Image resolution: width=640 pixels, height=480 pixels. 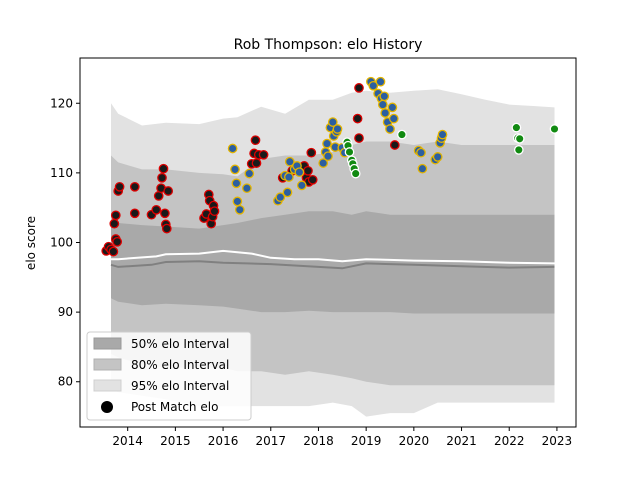 I want to click on y-tick-label-110: 110, so click(x=61, y=173).